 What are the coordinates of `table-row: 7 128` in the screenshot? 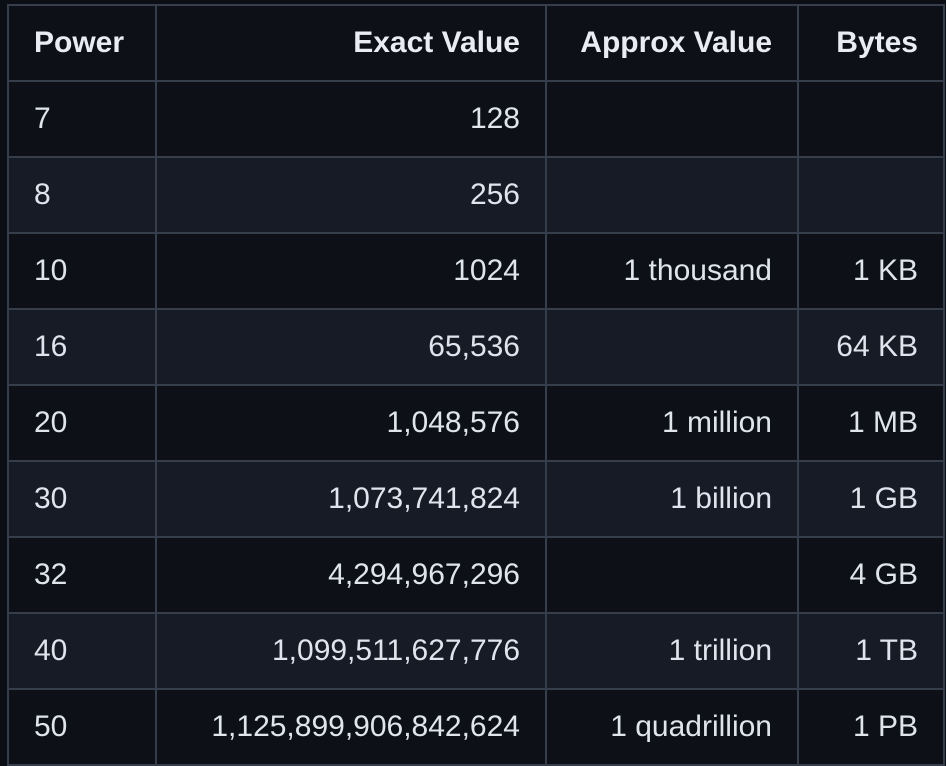 It's located at (476, 119).